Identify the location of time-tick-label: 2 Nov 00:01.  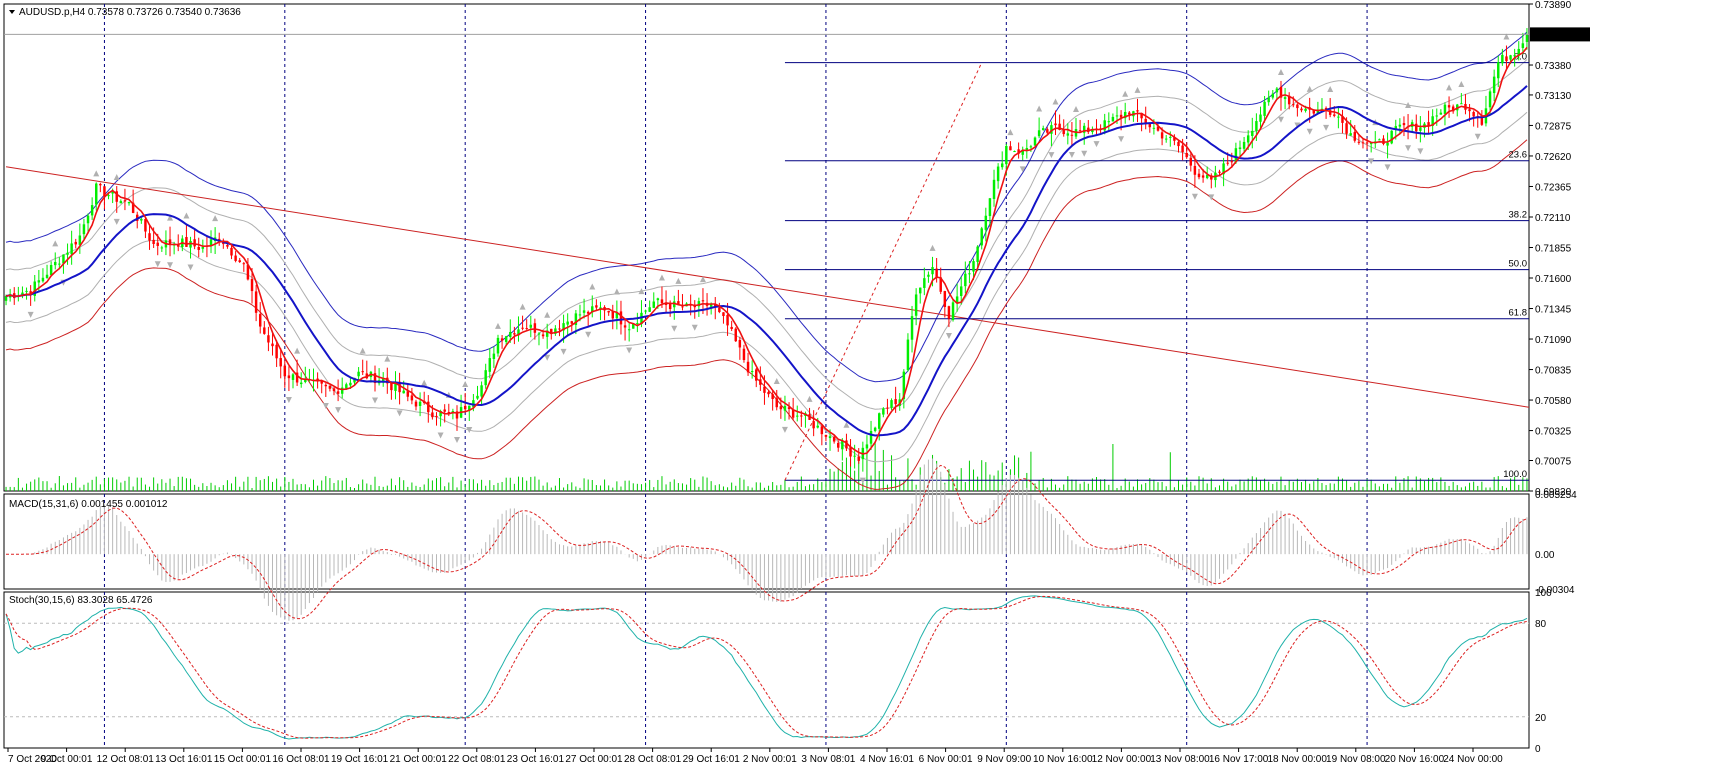
(770, 759).